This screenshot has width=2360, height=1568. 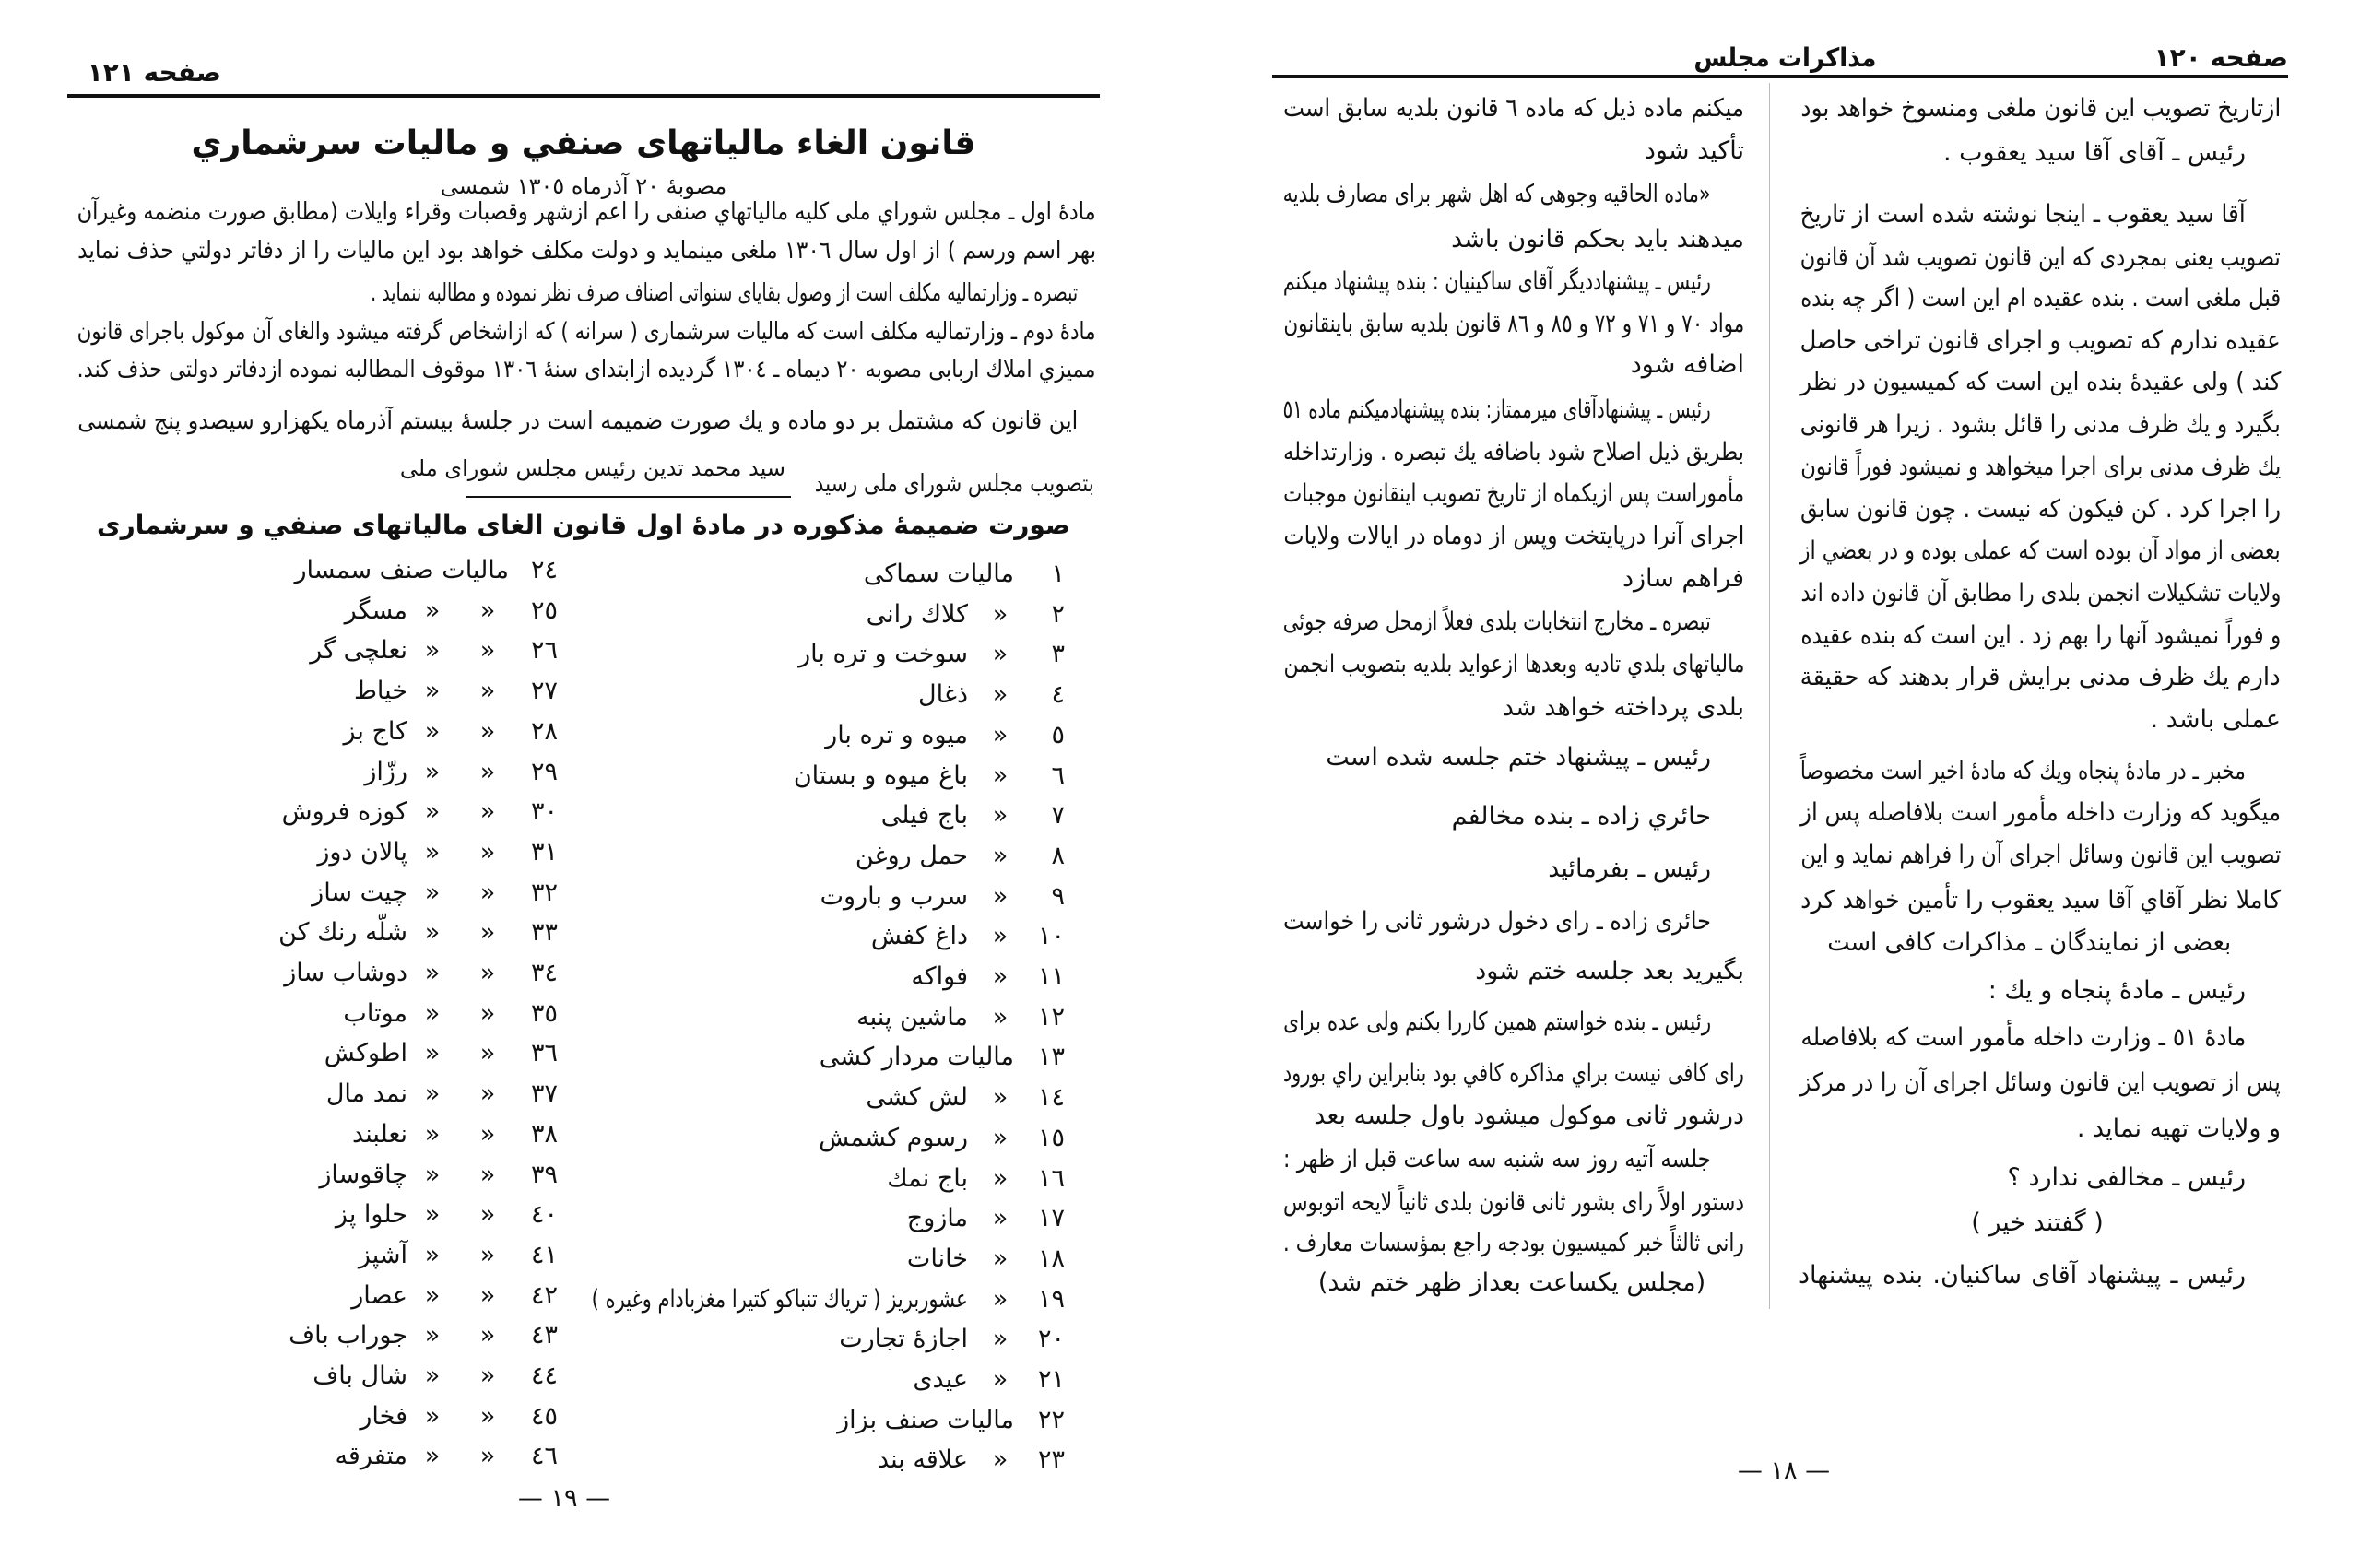 What do you see at coordinates (1051, 1218) in the screenshot?
I see `annex-item-number: ١٧` at bounding box center [1051, 1218].